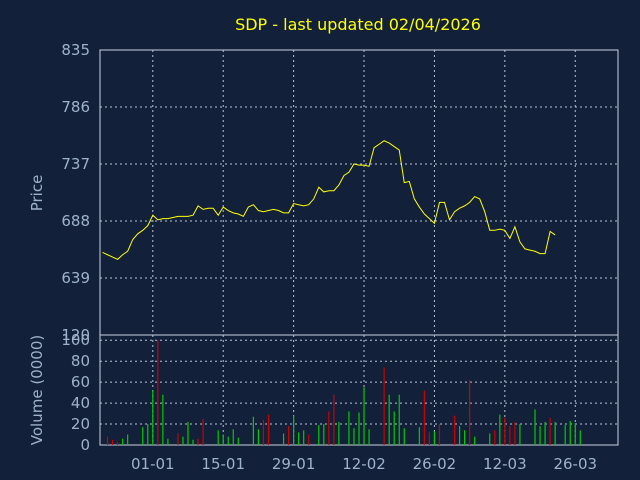 The height and width of the screenshot is (480, 640). I want to click on x-axis-ticks: 01-01 15-01 29-01 12-02 26-02 12-03 26-03, so click(364, 464).